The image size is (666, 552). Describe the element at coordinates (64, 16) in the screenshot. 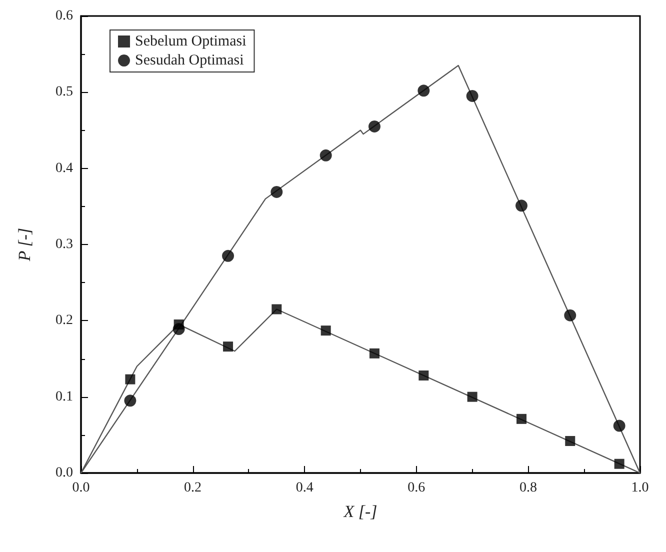

I see `y-tick-label: 0.6` at that location.